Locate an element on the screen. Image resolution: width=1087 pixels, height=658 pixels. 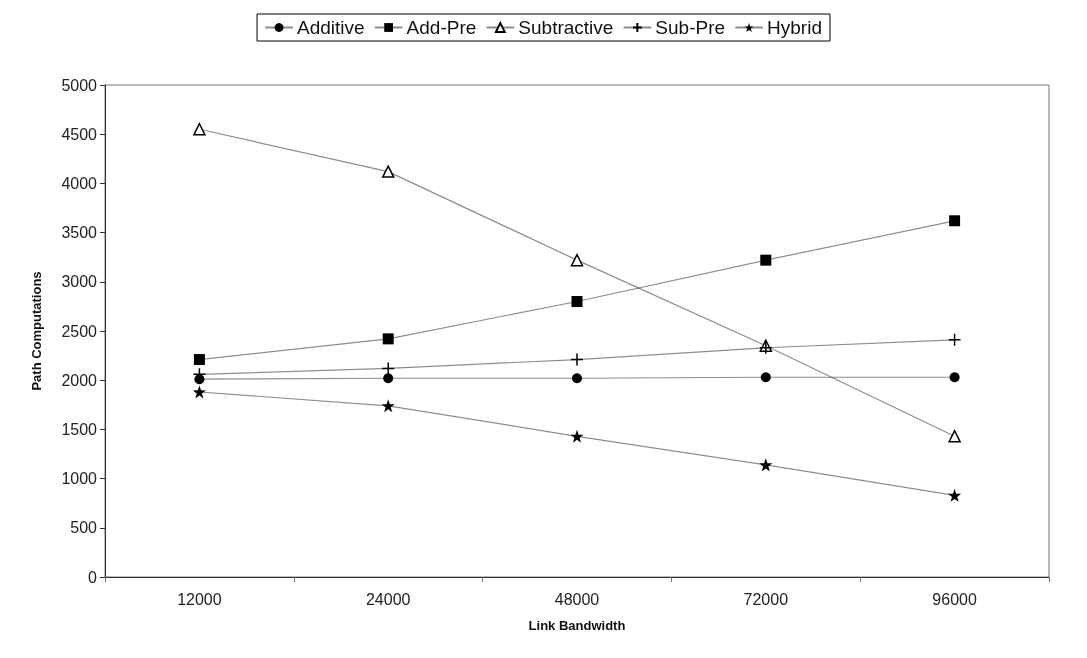
y-tick-label: 1000 is located at coordinates (79, 479).